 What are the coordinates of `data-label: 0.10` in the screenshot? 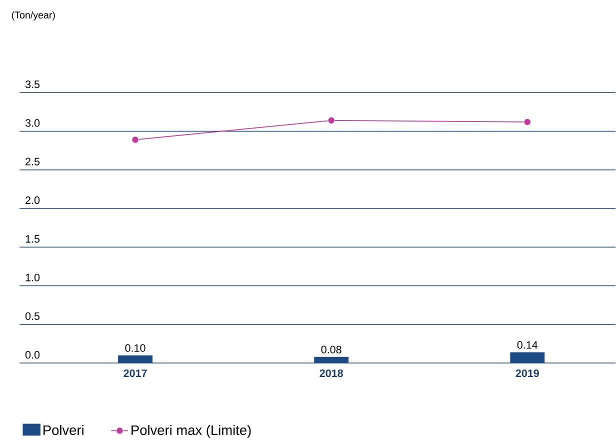 It's located at (135, 348).